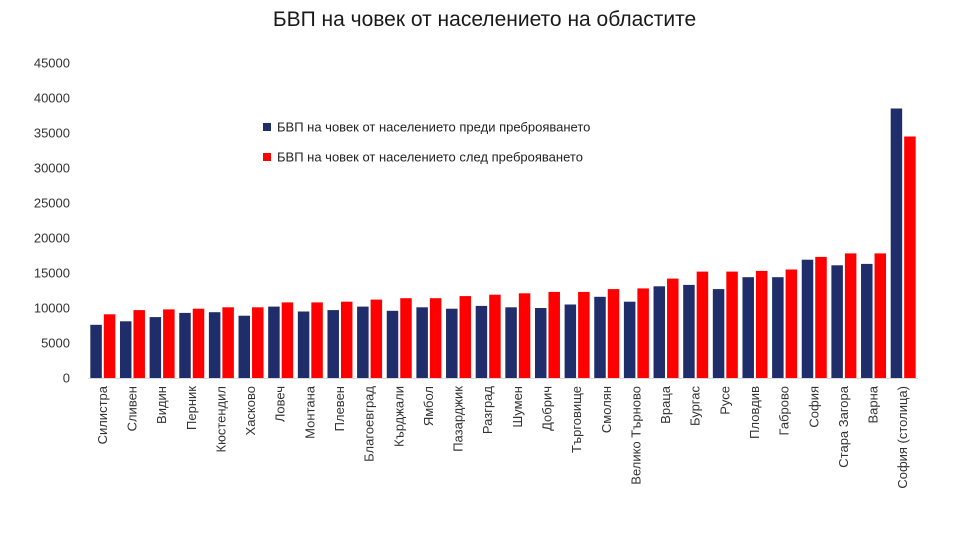 Image resolution: width=969 pixels, height=541 pixels. I want to click on y-tick-label: 35000, so click(52, 133).